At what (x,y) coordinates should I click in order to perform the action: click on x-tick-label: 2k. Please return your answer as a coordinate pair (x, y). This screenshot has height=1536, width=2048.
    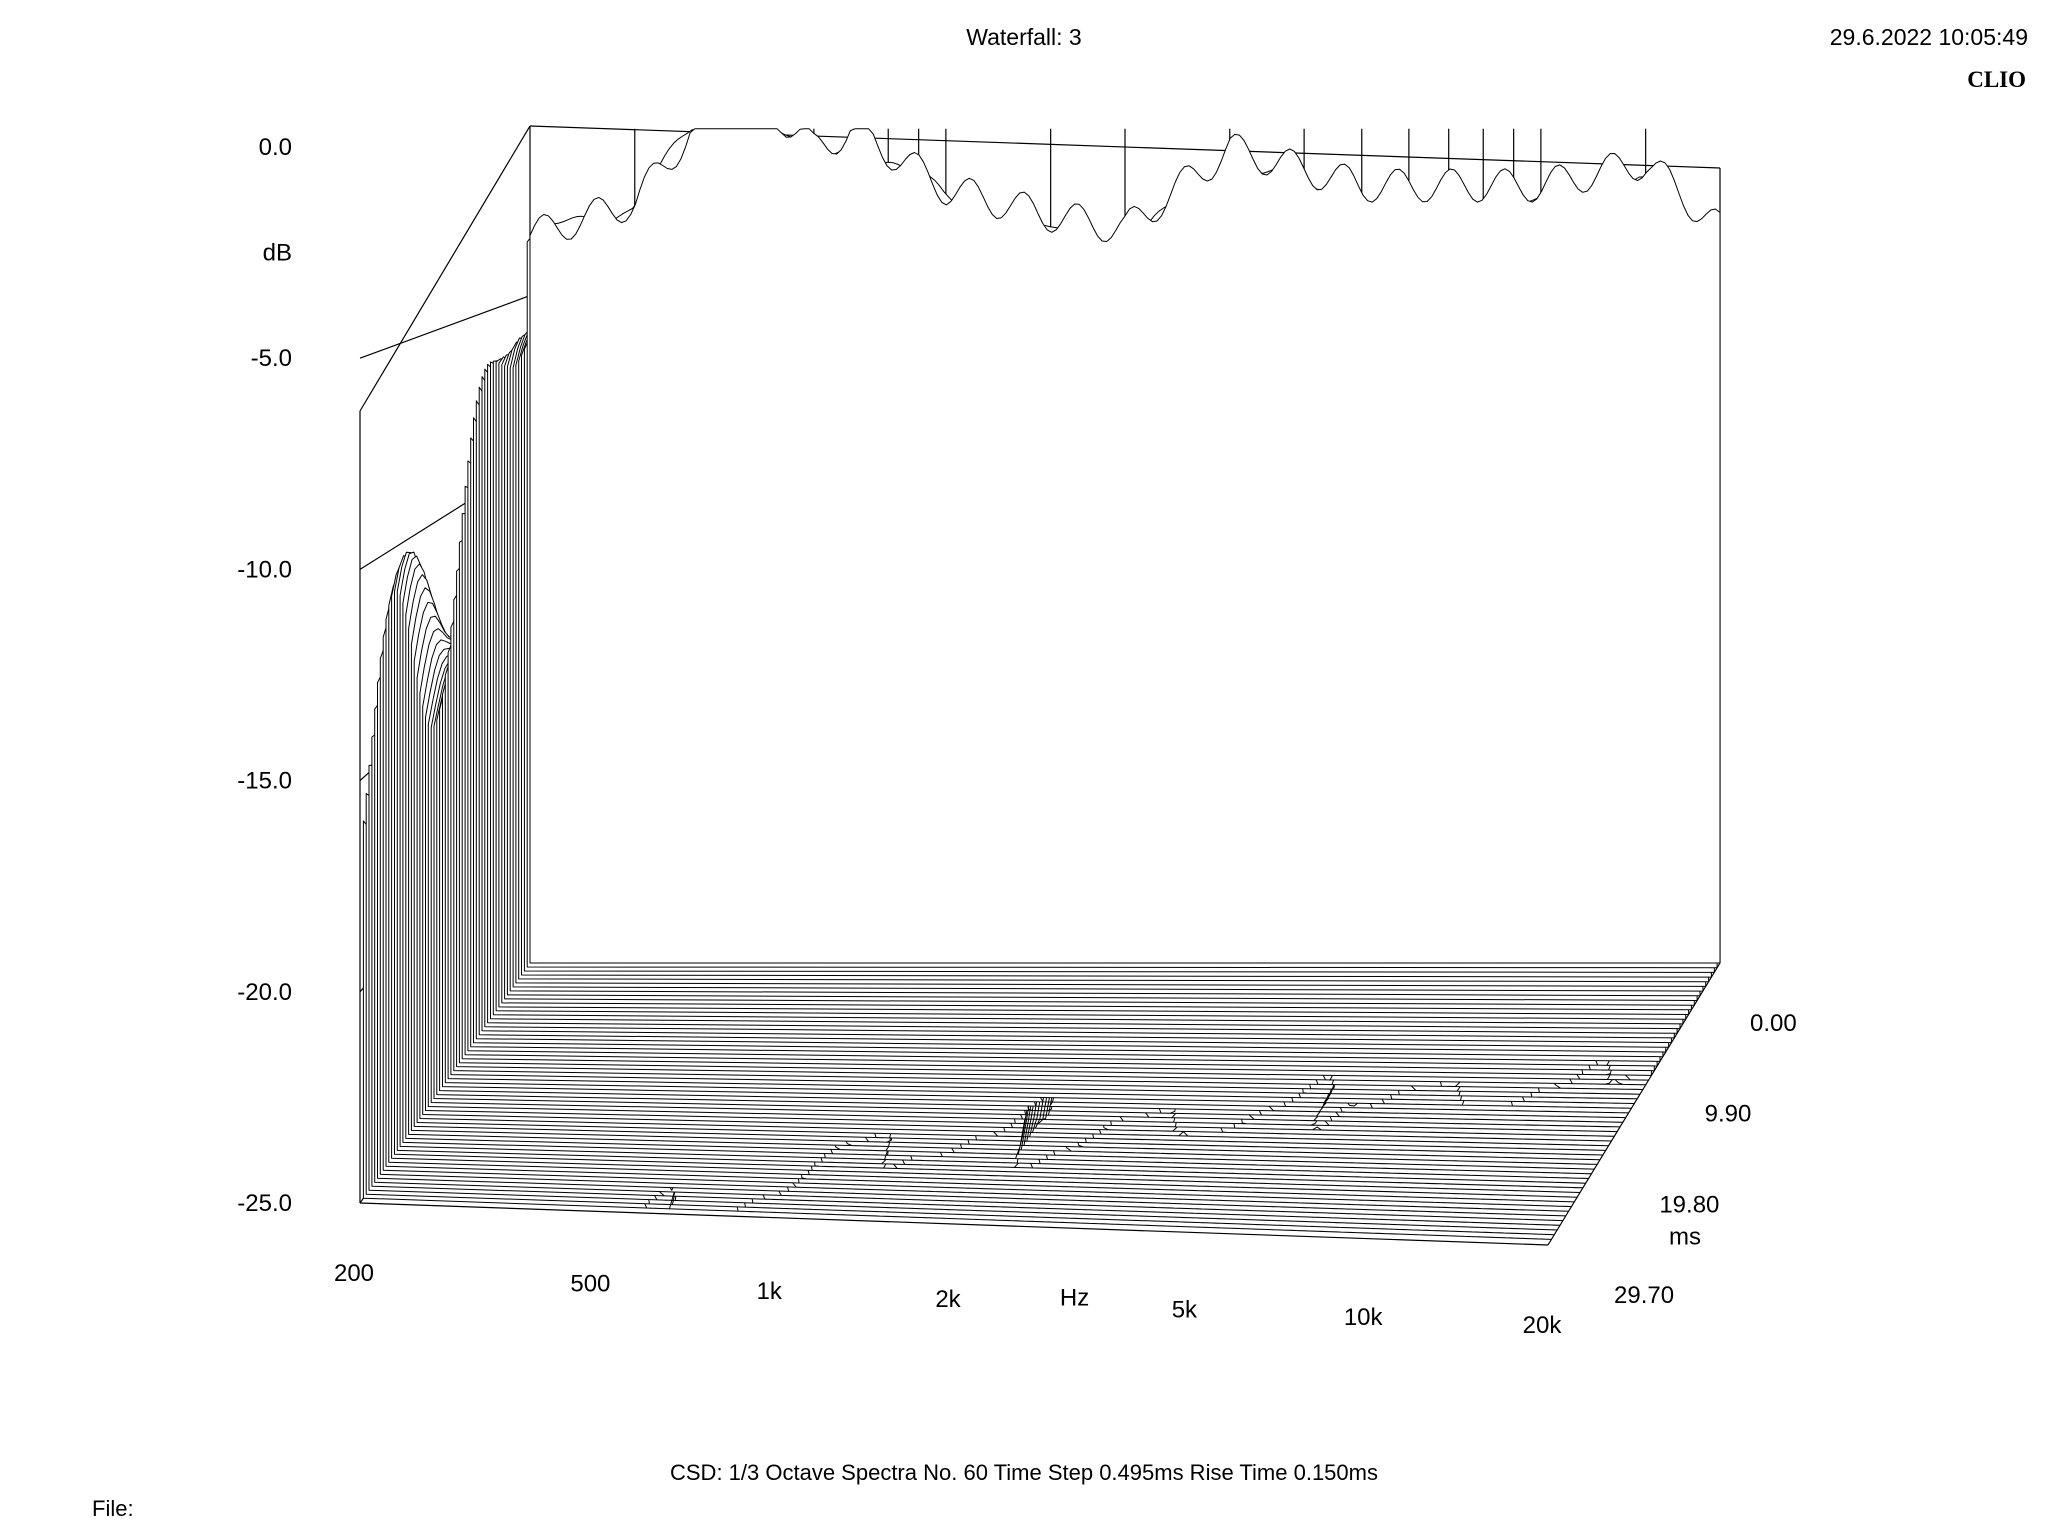
    Looking at the image, I should click on (948, 1299).